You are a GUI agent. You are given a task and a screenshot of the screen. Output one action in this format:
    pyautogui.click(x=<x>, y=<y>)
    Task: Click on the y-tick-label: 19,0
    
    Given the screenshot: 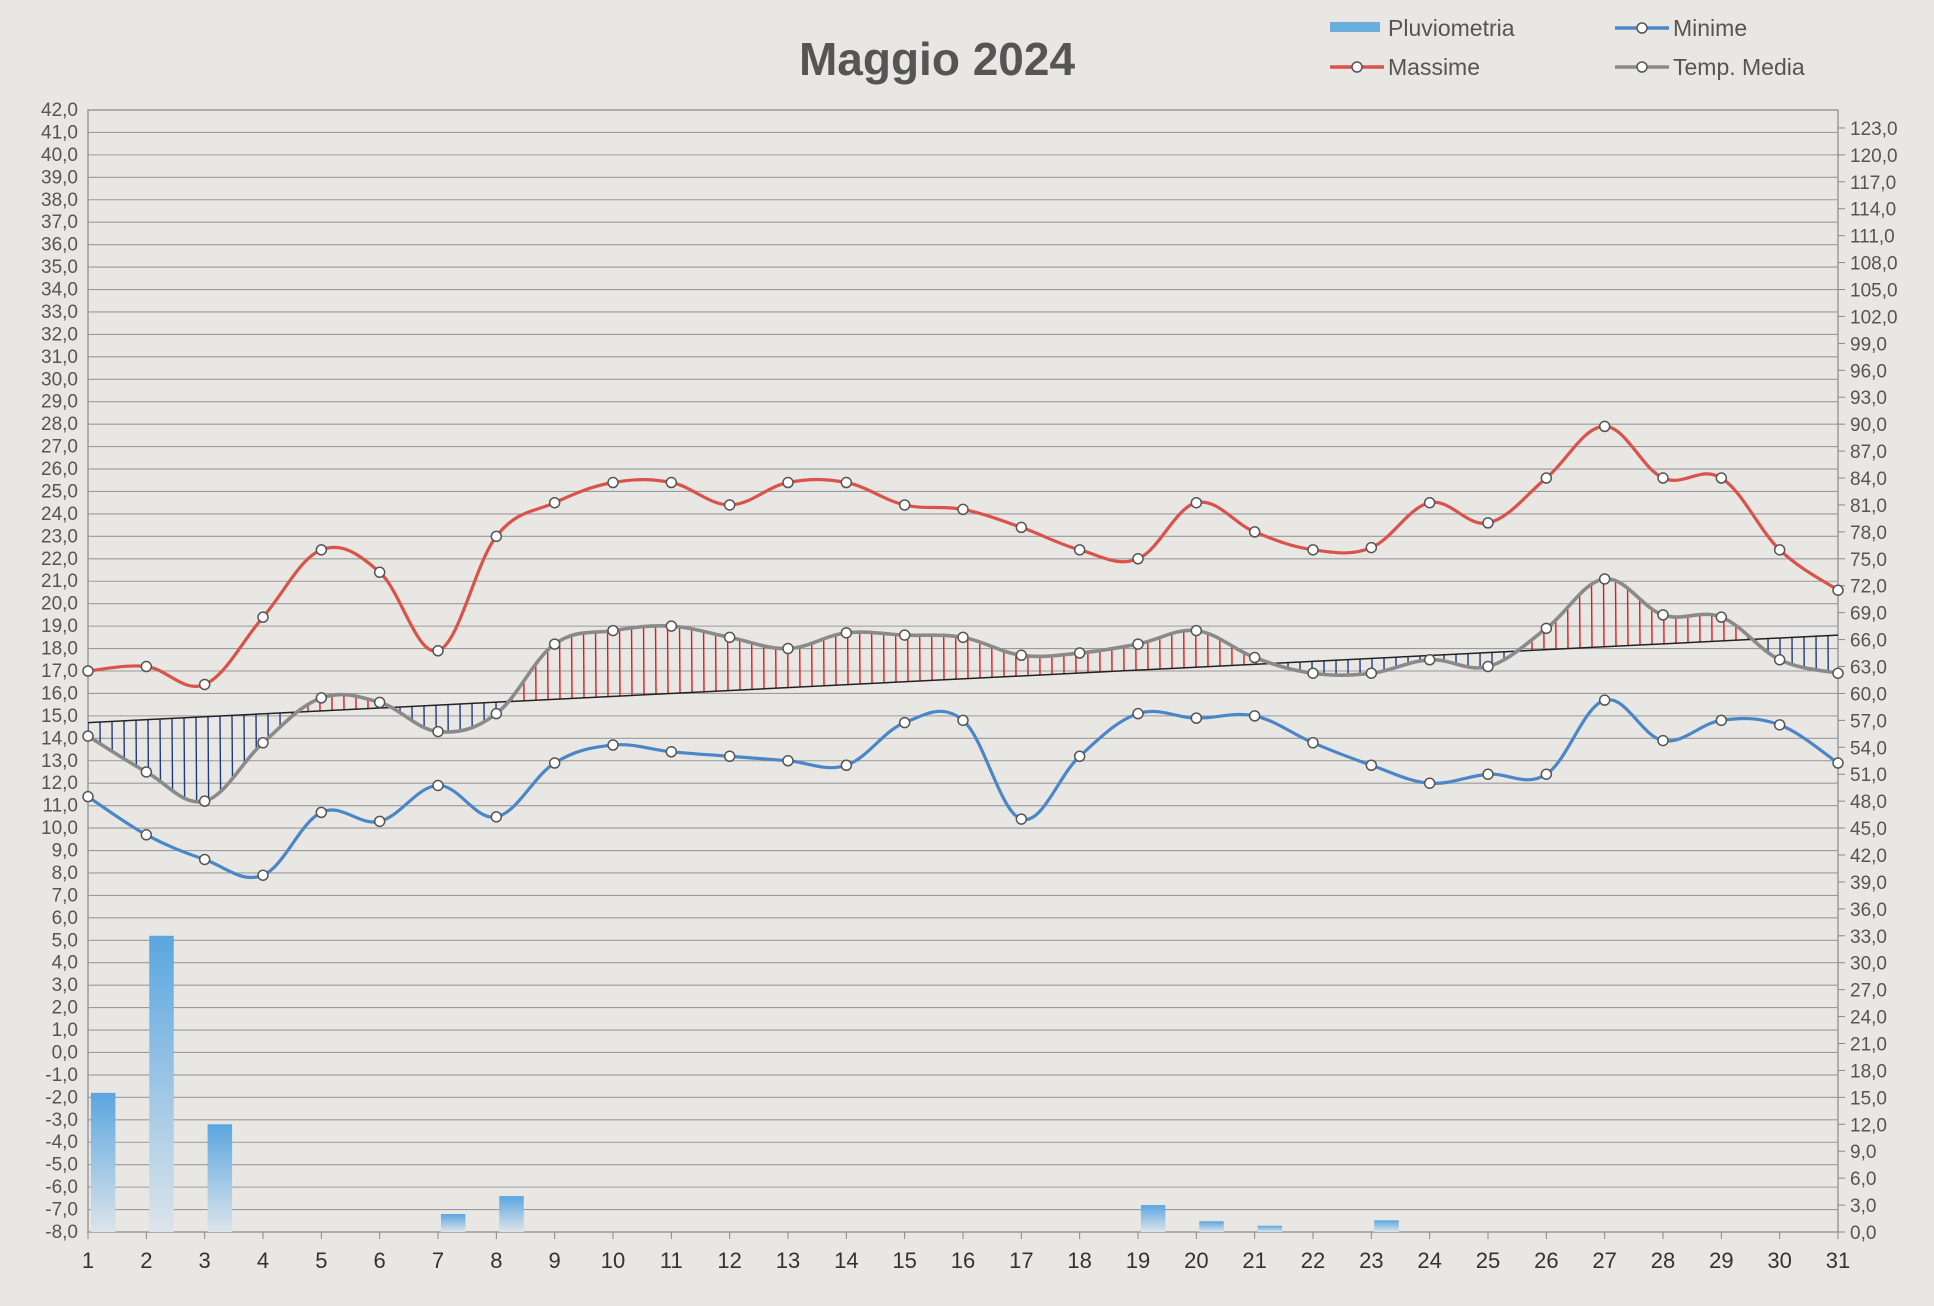 What is the action you would take?
    pyautogui.click(x=59, y=626)
    